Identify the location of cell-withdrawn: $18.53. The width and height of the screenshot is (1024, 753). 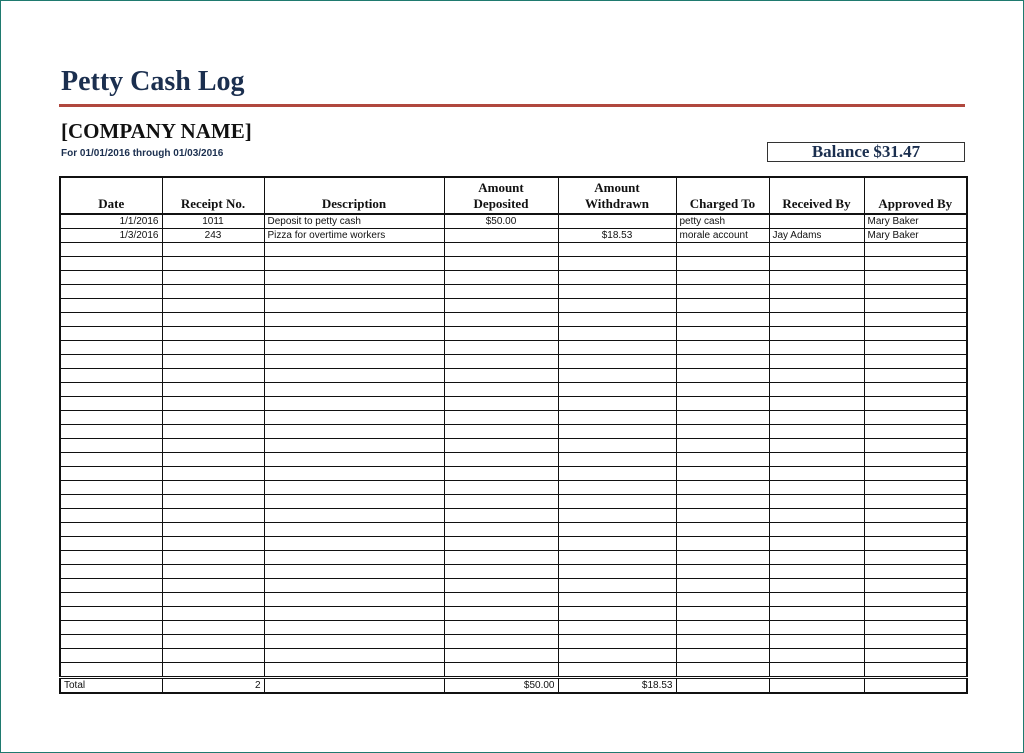
(617, 235).